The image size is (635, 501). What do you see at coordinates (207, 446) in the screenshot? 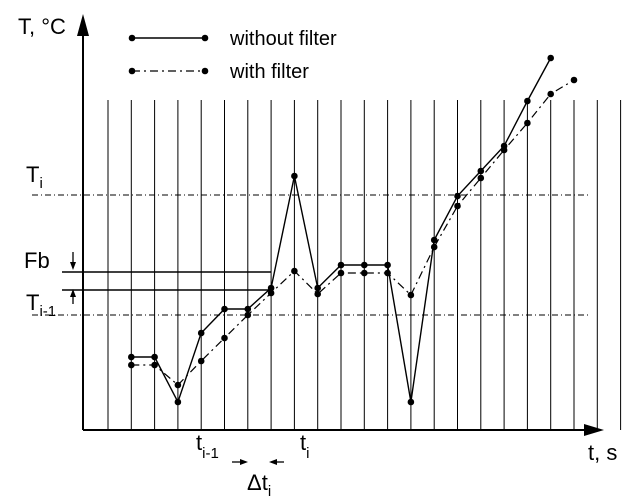
I see `annotation-ti-1: ti-1` at bounding box center [207, 446].